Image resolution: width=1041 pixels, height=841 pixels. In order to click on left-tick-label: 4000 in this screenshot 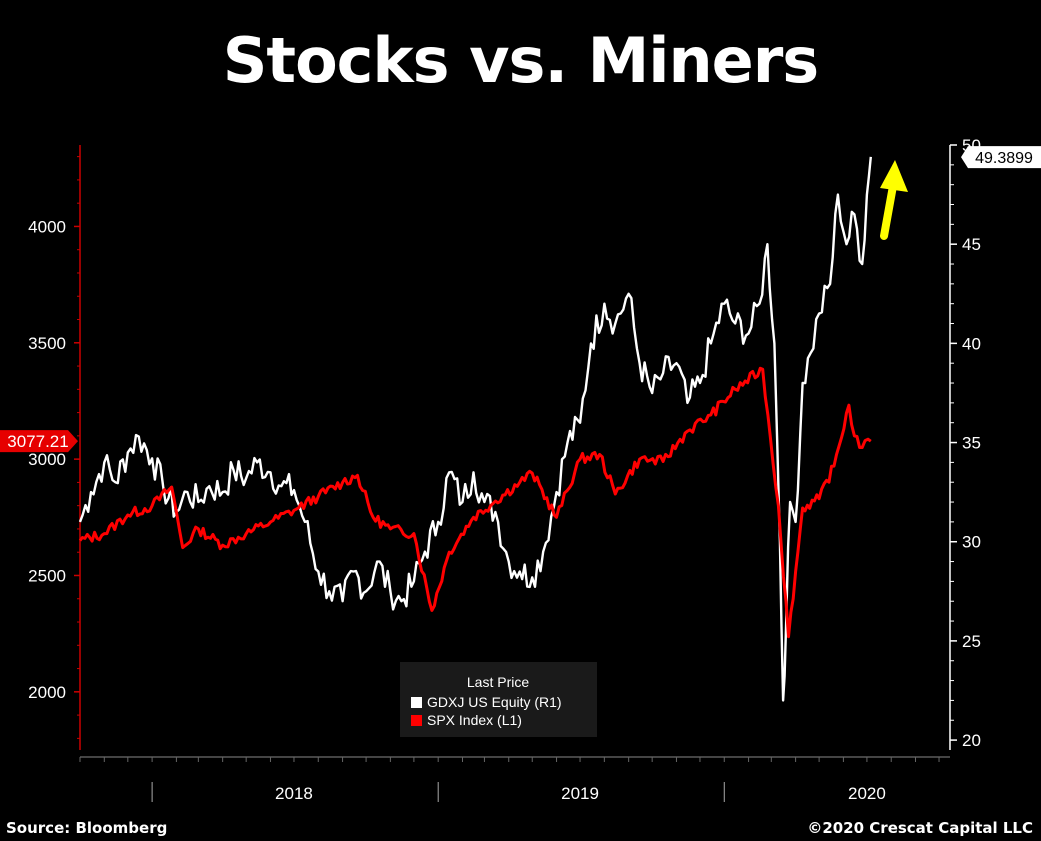, I will do `click(47, 226)`.